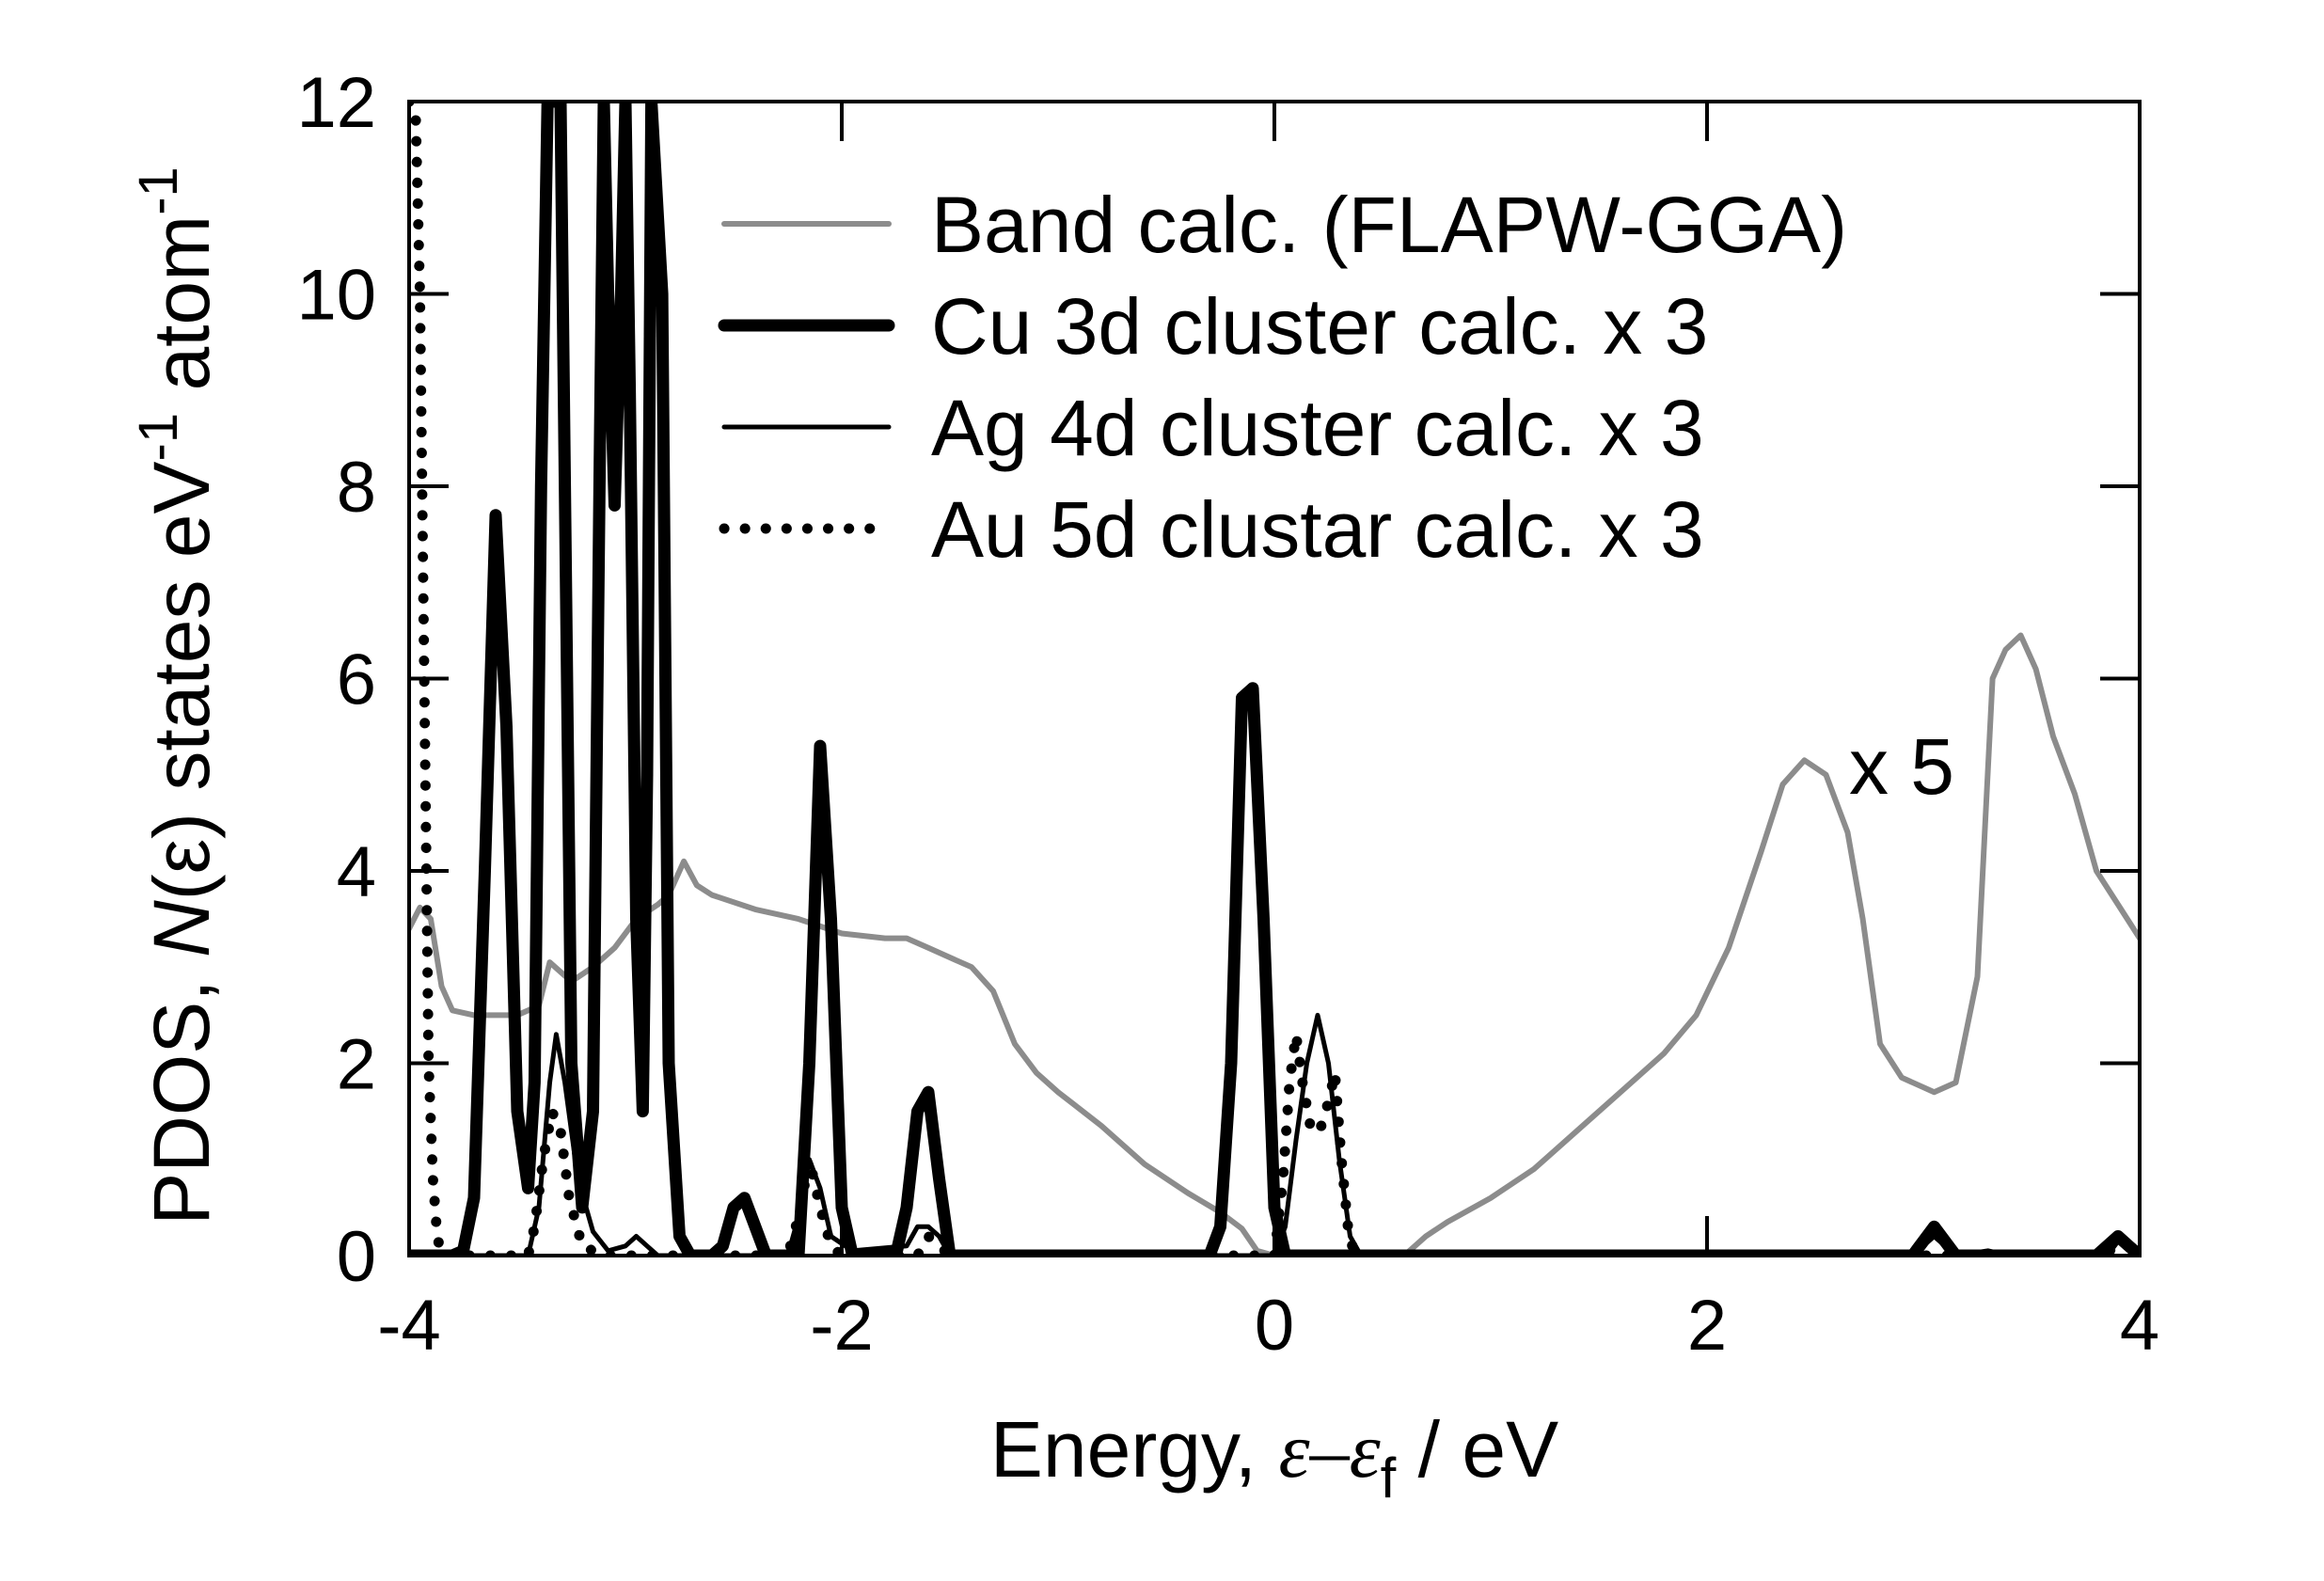 The image size is (2324, 1581). I want to click on y-tick-label: 2, so click(356, 1065).